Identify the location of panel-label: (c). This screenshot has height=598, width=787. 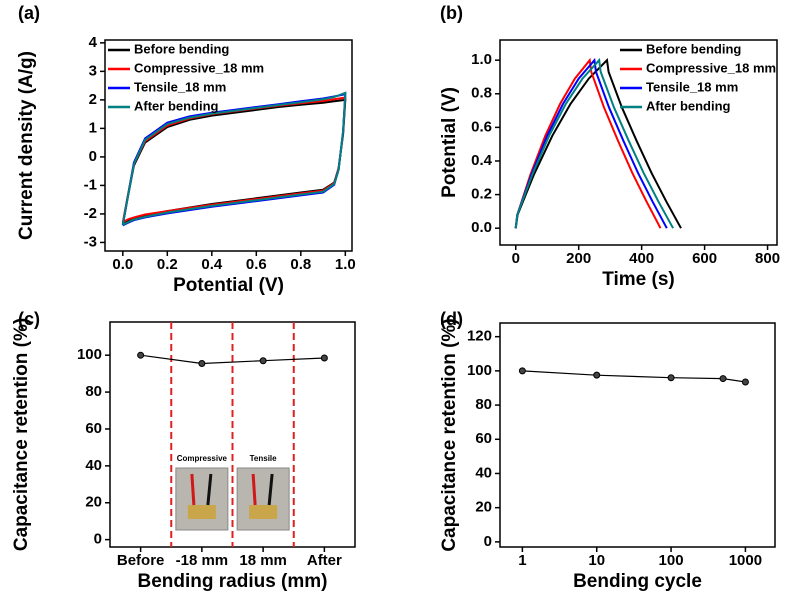
(29, 319).